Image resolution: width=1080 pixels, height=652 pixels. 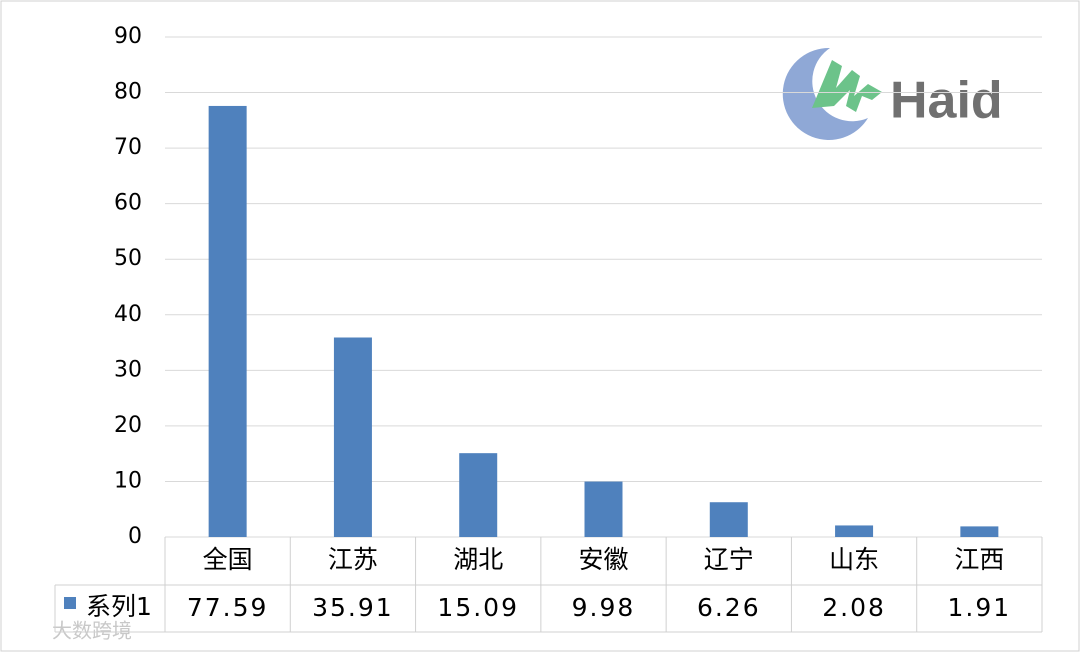 What do you see at coordinates (128, 314) in the screenshot?
I see `y-tick-label: 40` at bounding box center [128, 314].